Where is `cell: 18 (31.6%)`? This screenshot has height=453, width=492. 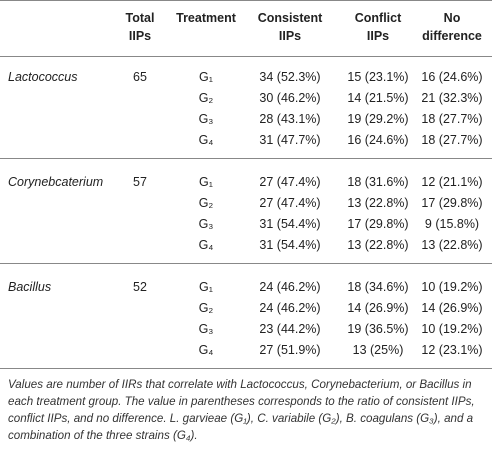 cell: 18 (31.6%) is located at coordinates (378, 182).